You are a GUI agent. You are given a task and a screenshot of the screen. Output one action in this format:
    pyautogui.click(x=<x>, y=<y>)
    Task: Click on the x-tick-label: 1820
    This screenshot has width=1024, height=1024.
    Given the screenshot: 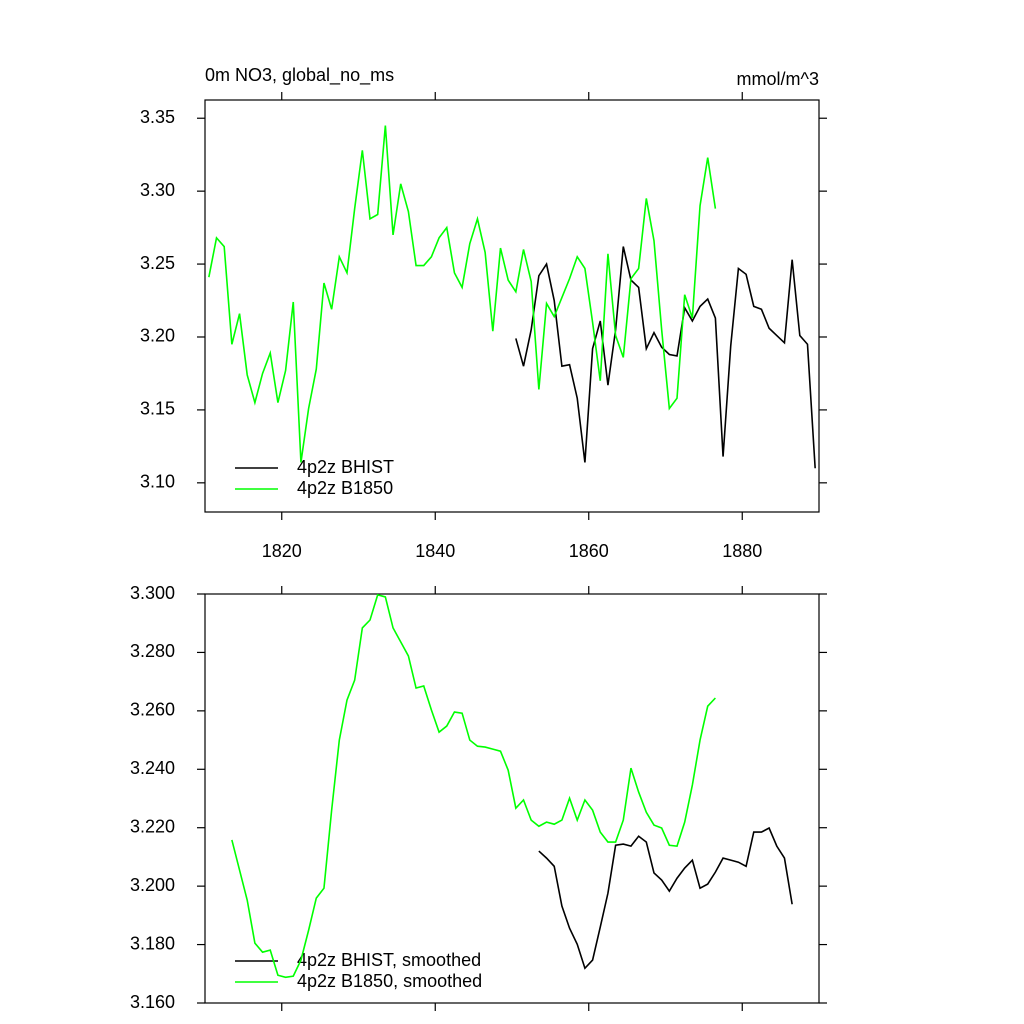 What is the action you would take?
    pyautogui.click(x=282, y=551)
    